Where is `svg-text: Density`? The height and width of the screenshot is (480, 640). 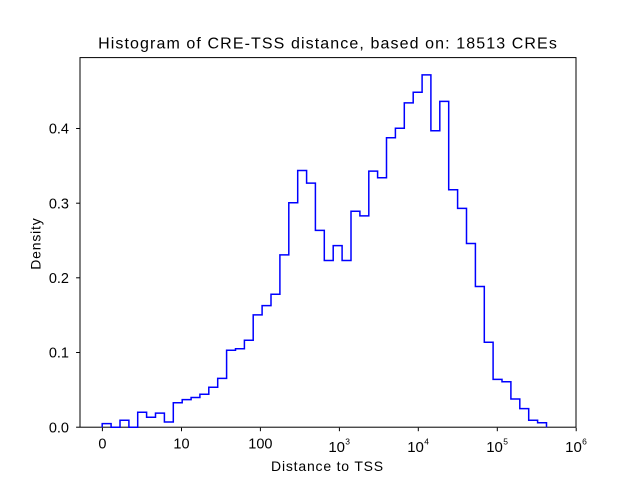 svg-text: Density is located at coordinates (36, 243).